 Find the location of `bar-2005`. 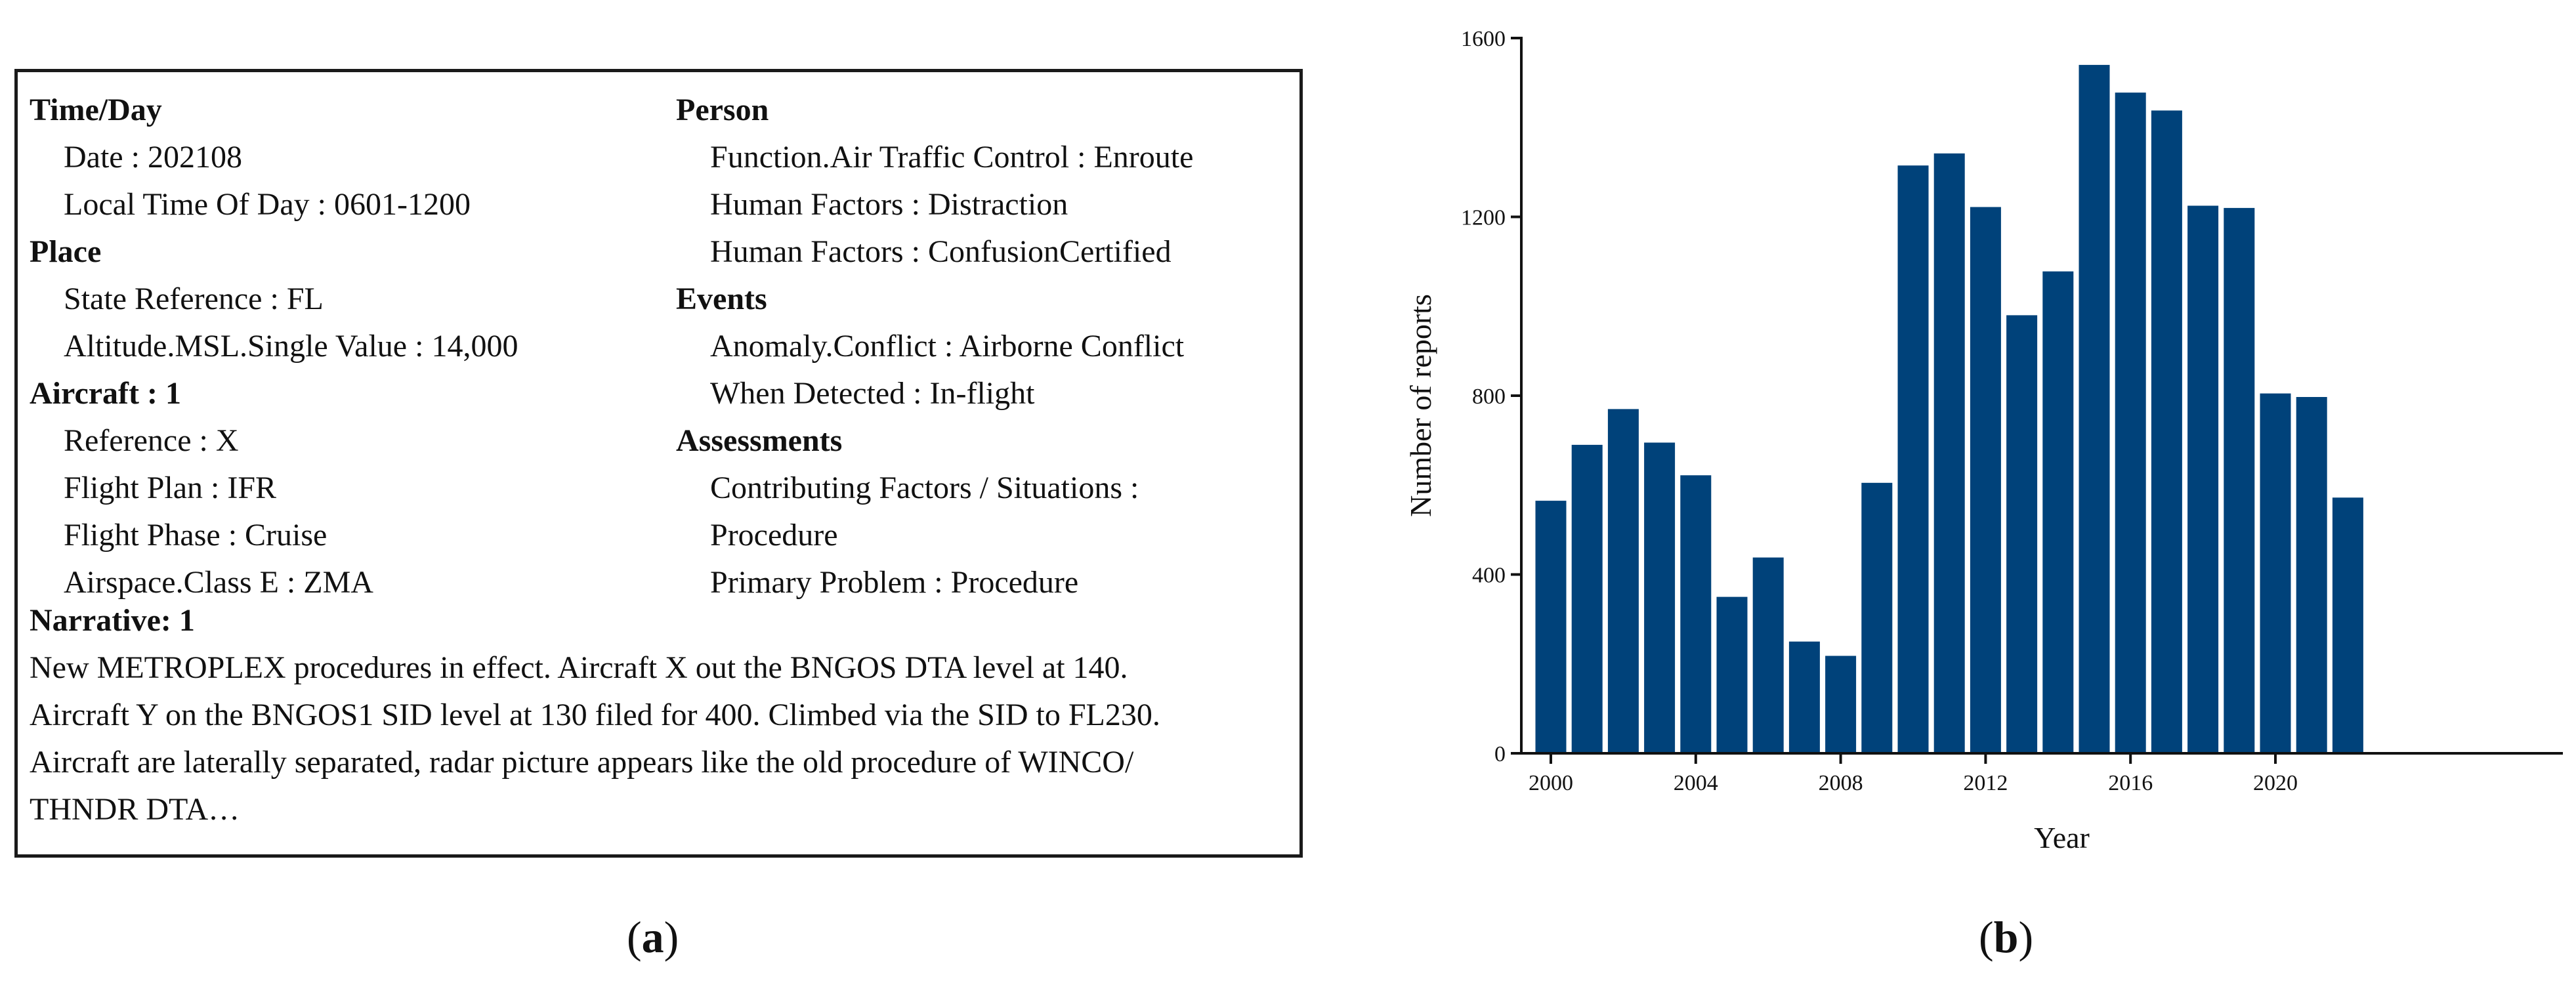

bar-2005 is located at coordinates (1732, 674).